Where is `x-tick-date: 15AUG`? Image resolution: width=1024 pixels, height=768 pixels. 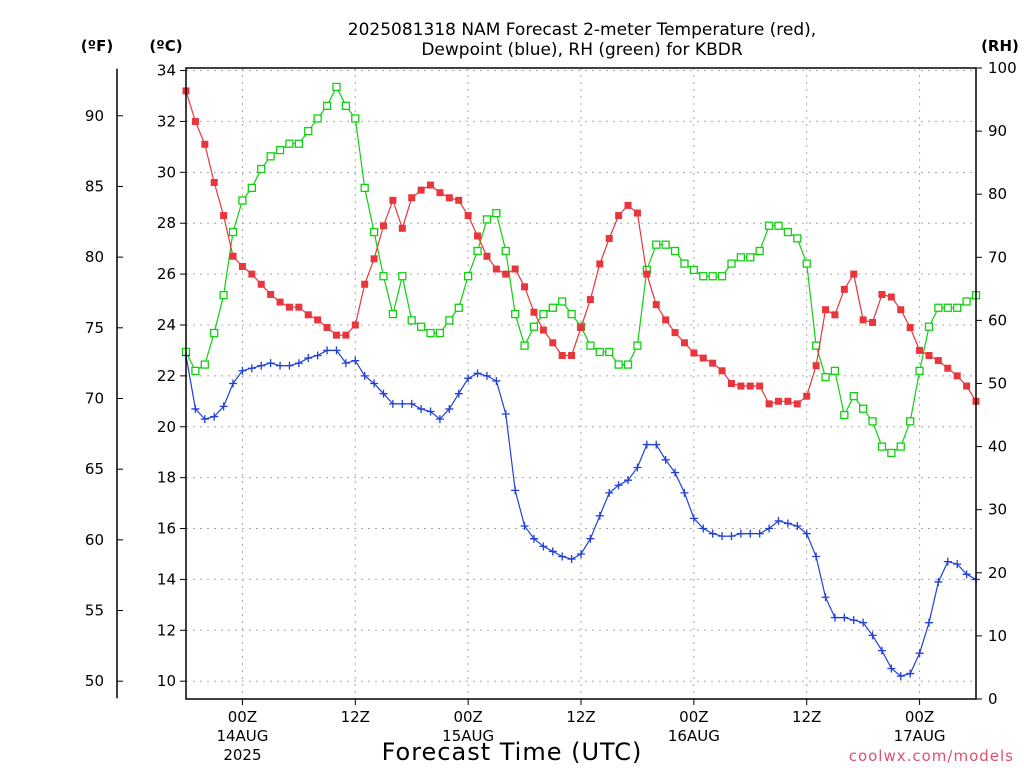 x-tick-date: 15AUG is located at coordinates (468, 736).